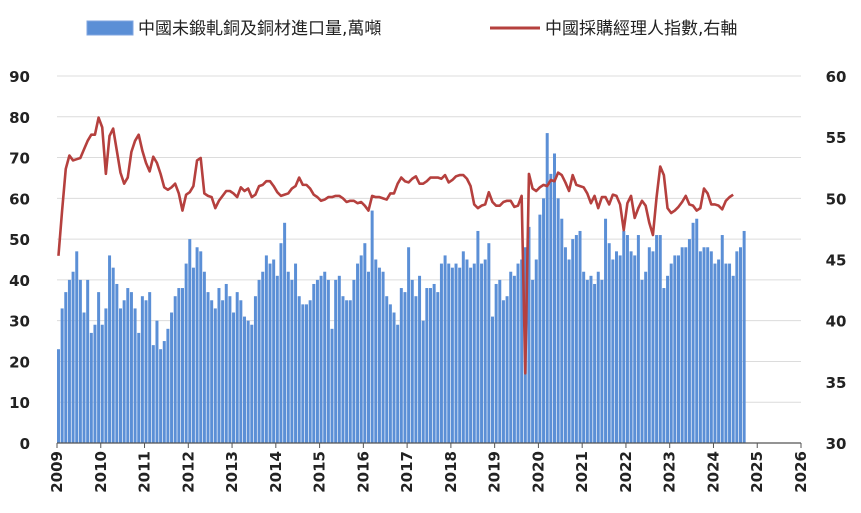 The width and height of the screenshot is (861, 513). Describe the element at coordinates (259, 29) in the screenshot. I see `legend-label-bars: 中國未鍛軋銅及銅材進口量,萬噸` at that location.